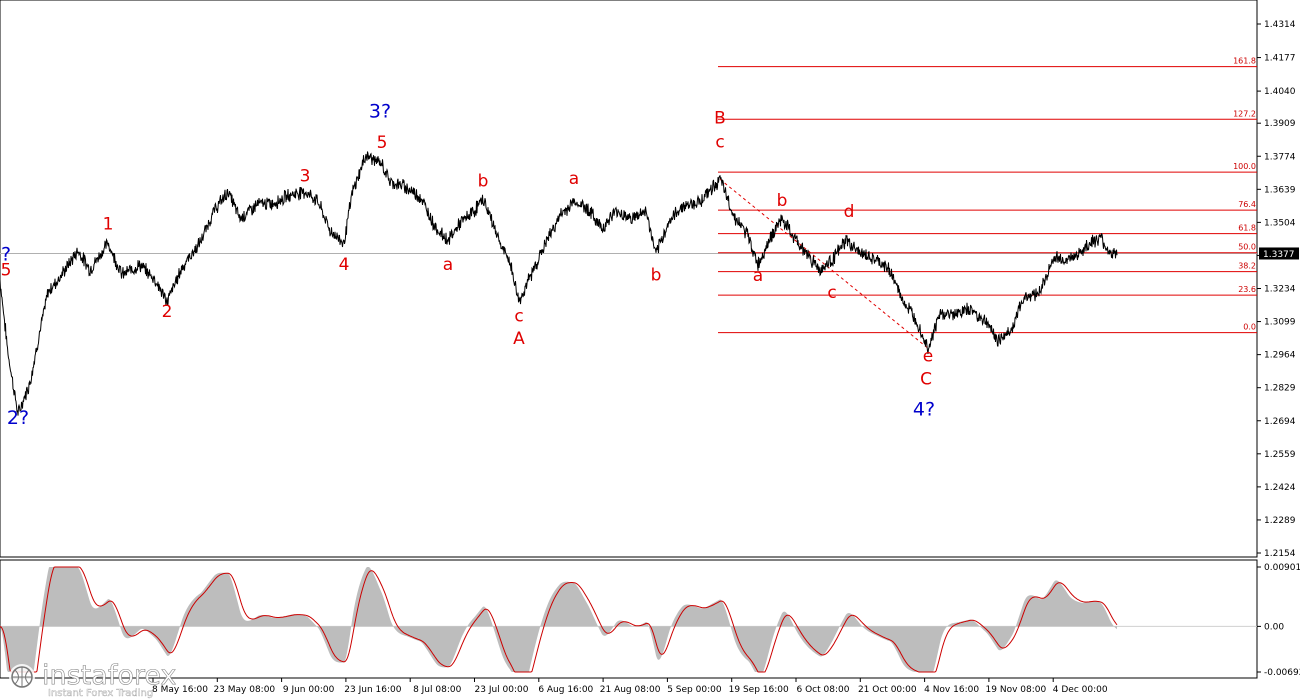 This screenshot has width=1300, height=700. I want to click on fib-level-label: 61.8, so click(1247, 228).